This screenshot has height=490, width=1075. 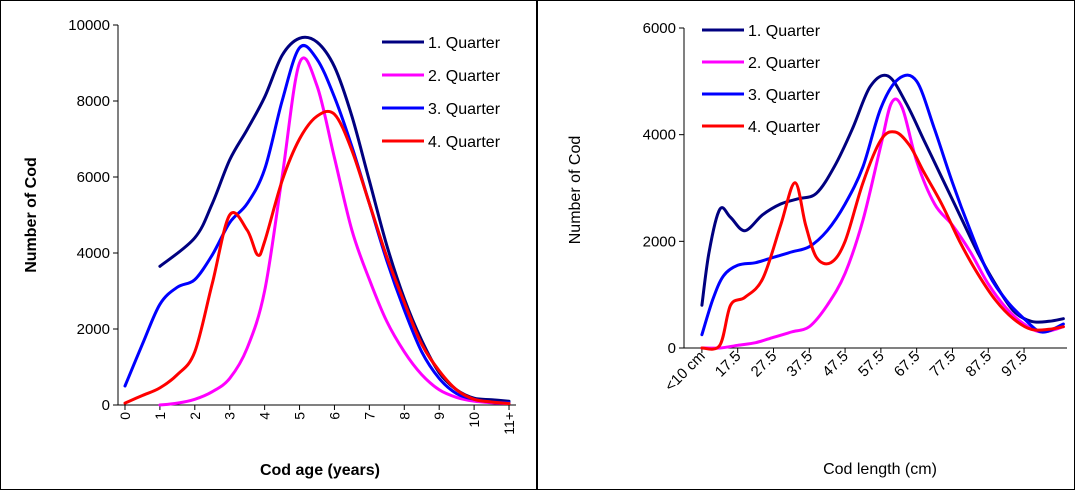 I want to click on x-tick-label: 0, so click(x=125, y=416).